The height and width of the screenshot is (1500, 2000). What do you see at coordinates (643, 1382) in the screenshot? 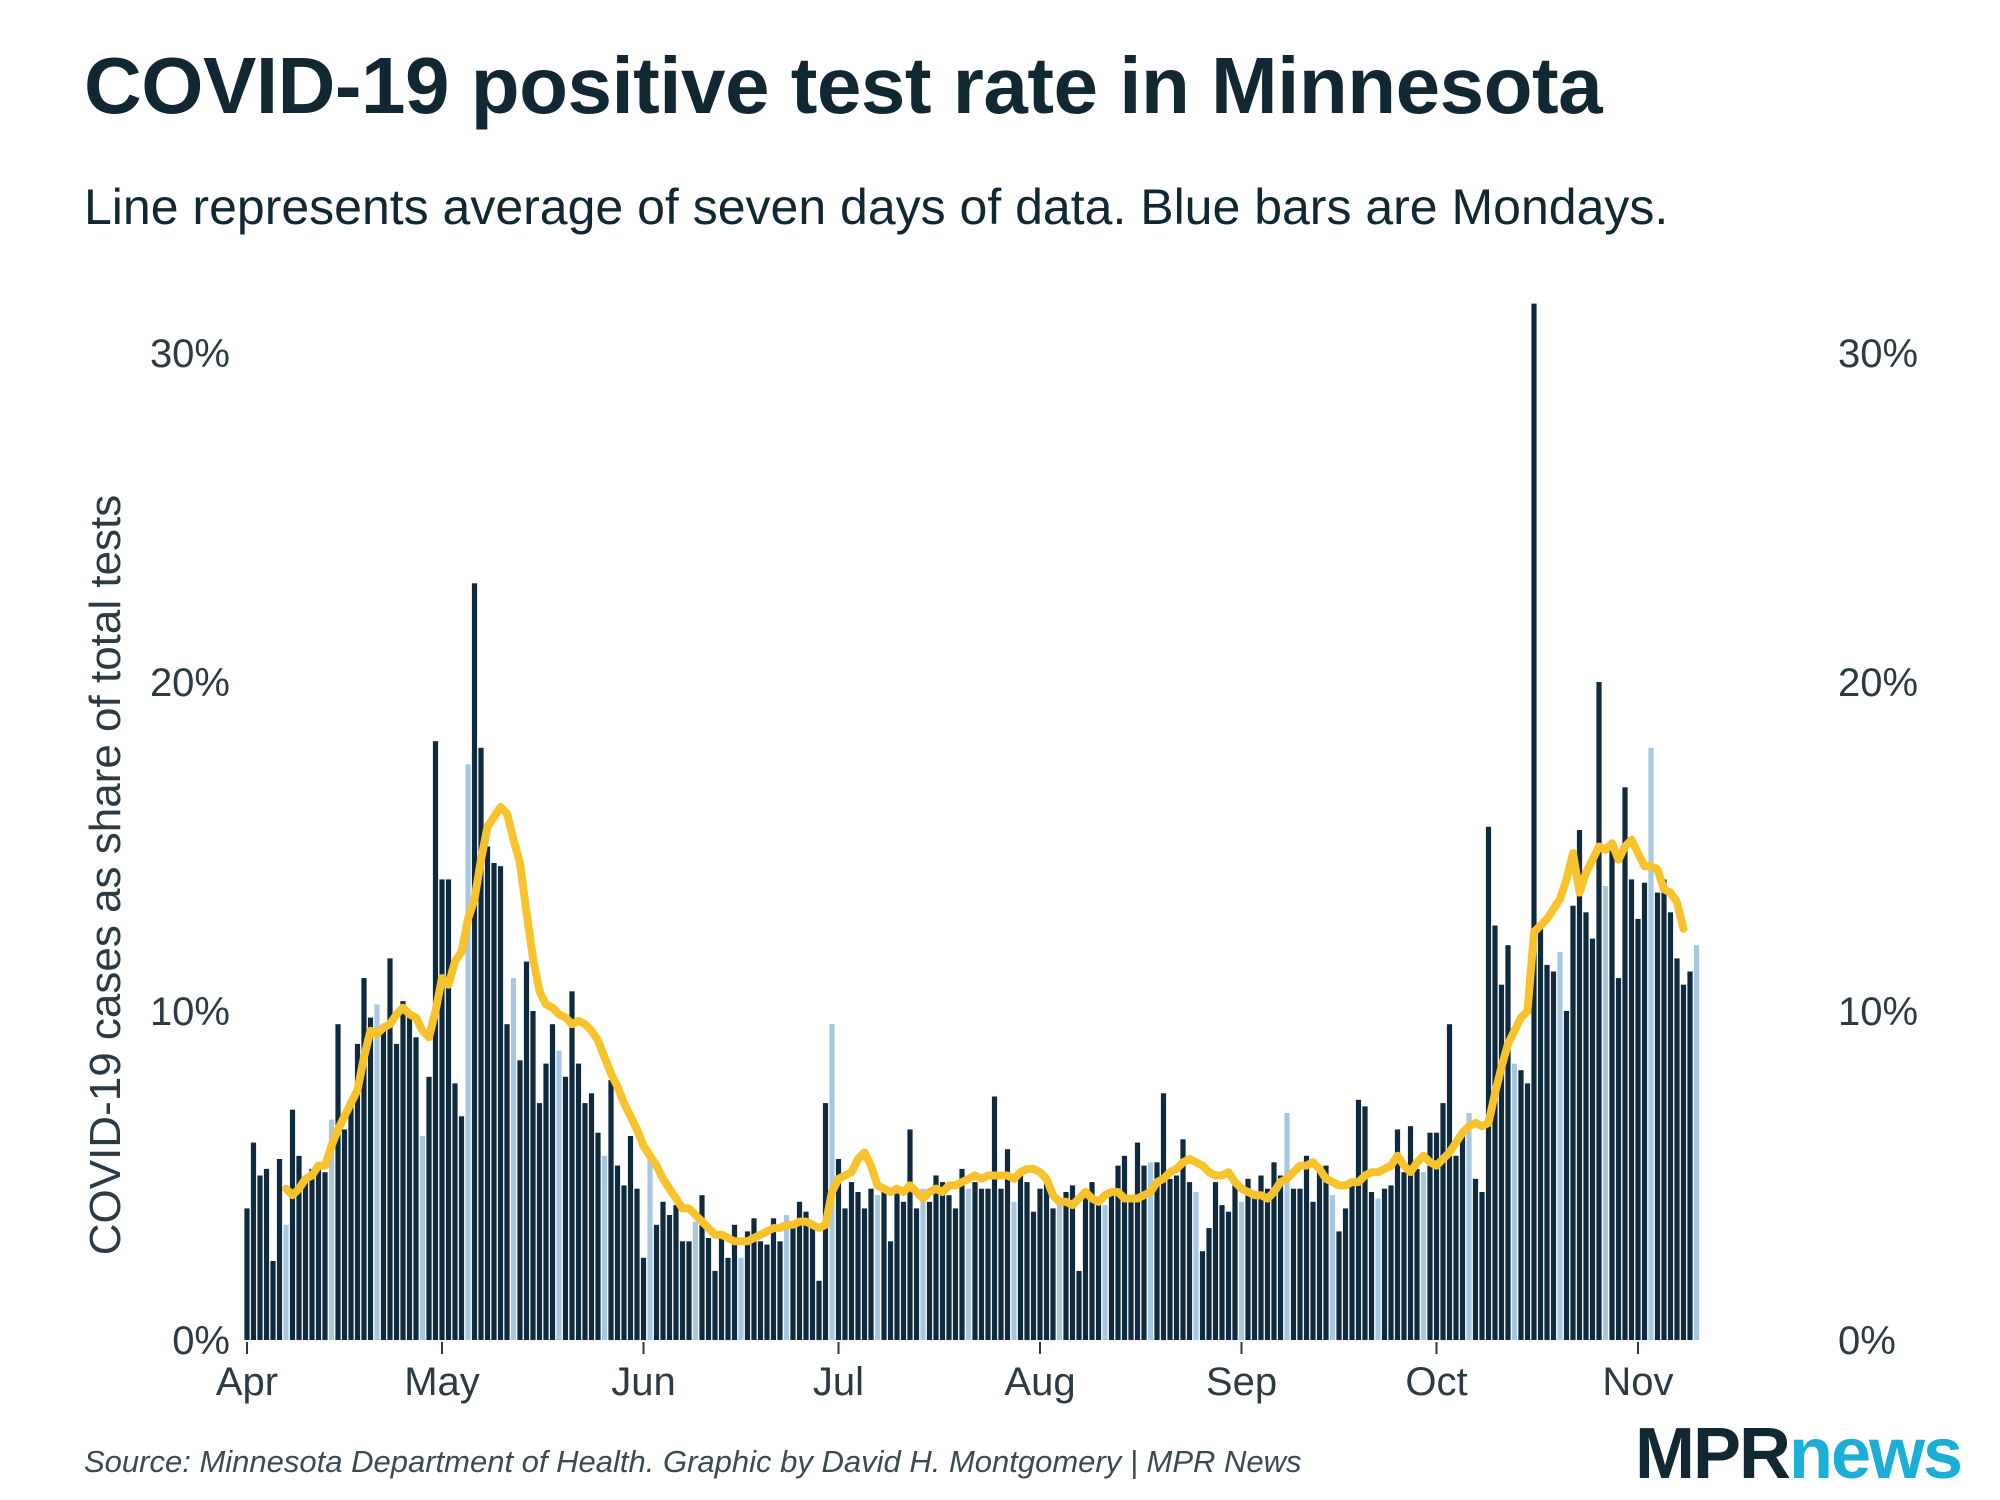
I see `x-tick-jun: Jun` at bounding box center [643, 1382].